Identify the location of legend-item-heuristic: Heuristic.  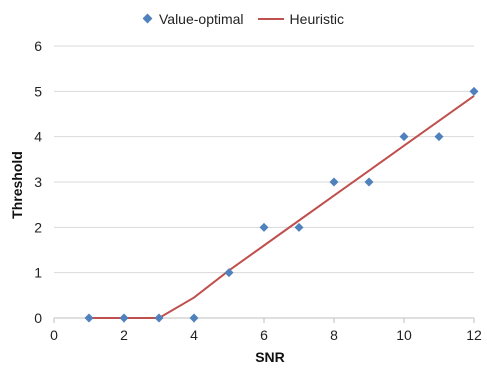
(301, 19).